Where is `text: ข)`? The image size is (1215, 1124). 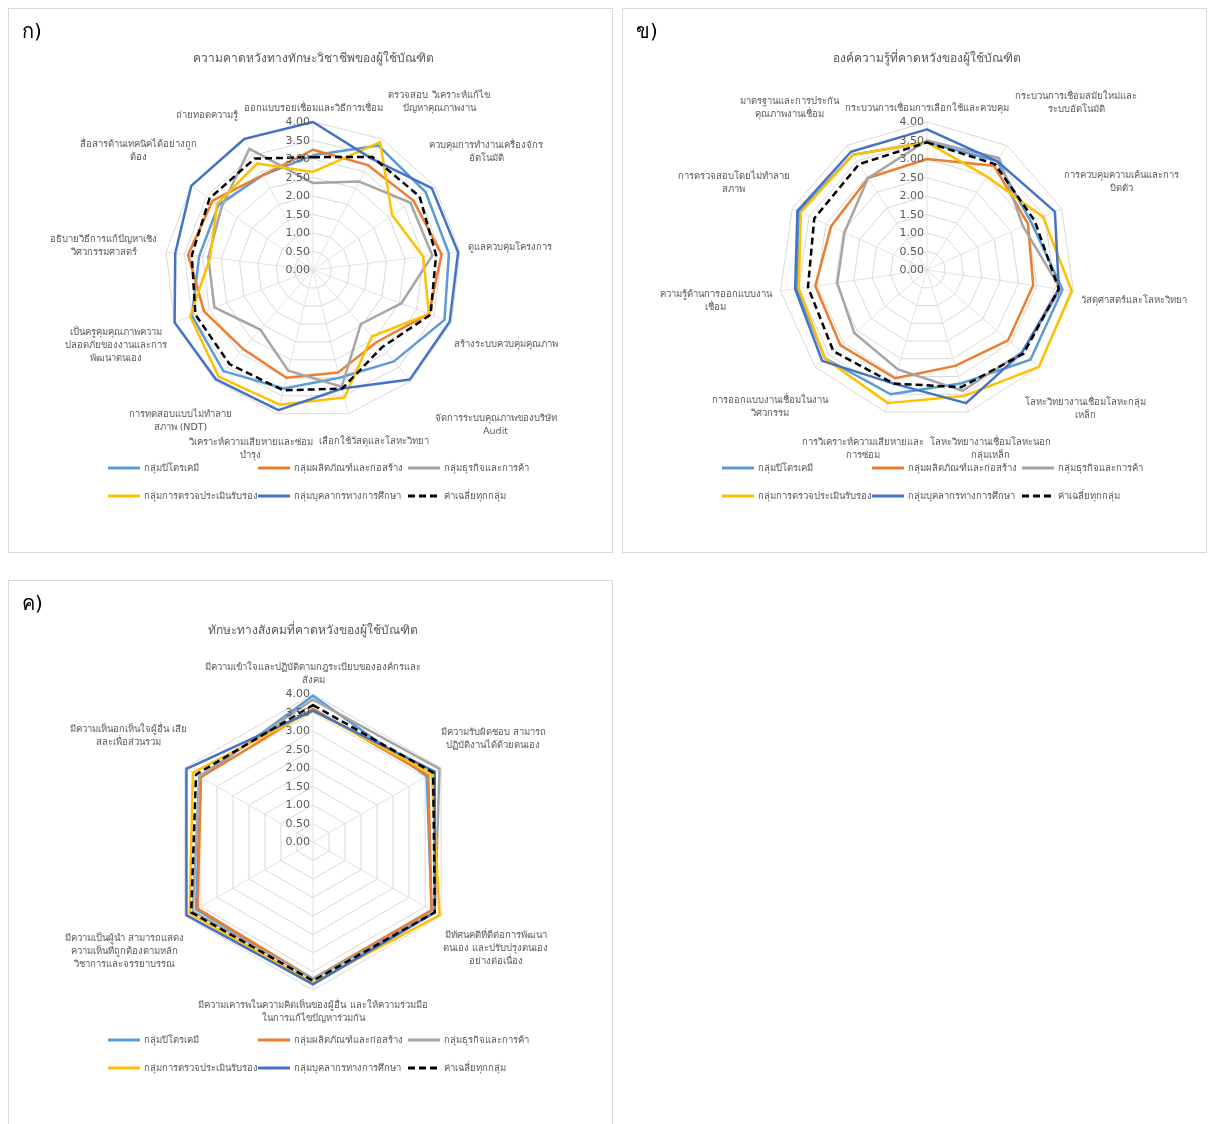
text: ข) is located at coordinates (647, 31).